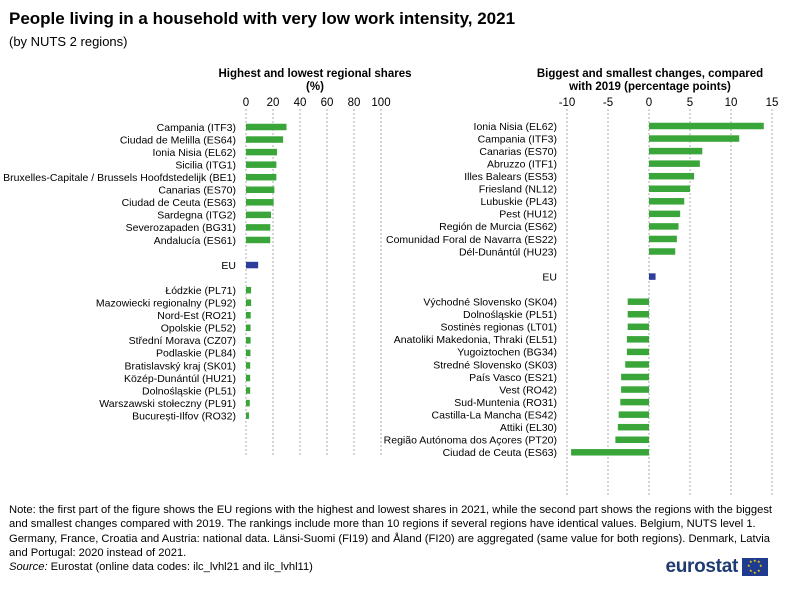 This screenshot has height=589, width=800. I want to click on category-label: Andalucía (ES61), so click(195, 241).